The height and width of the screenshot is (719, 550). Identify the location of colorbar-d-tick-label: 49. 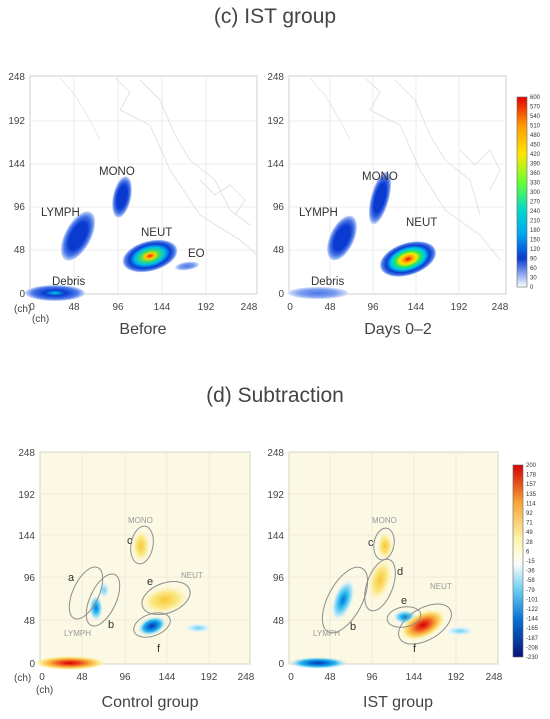
(529, 533).